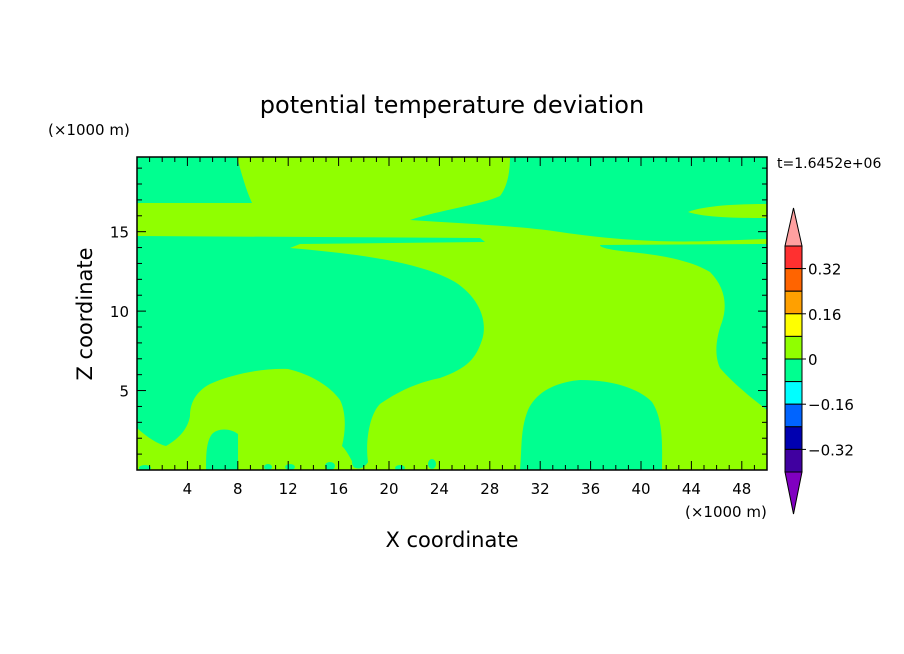 The height and width of the screenshot is (654, 904). What do you see at coordinates (726, 512) in the screenshot?
I see `x-axis-unit: (×1000 m)` at bounding box center [726, 512].